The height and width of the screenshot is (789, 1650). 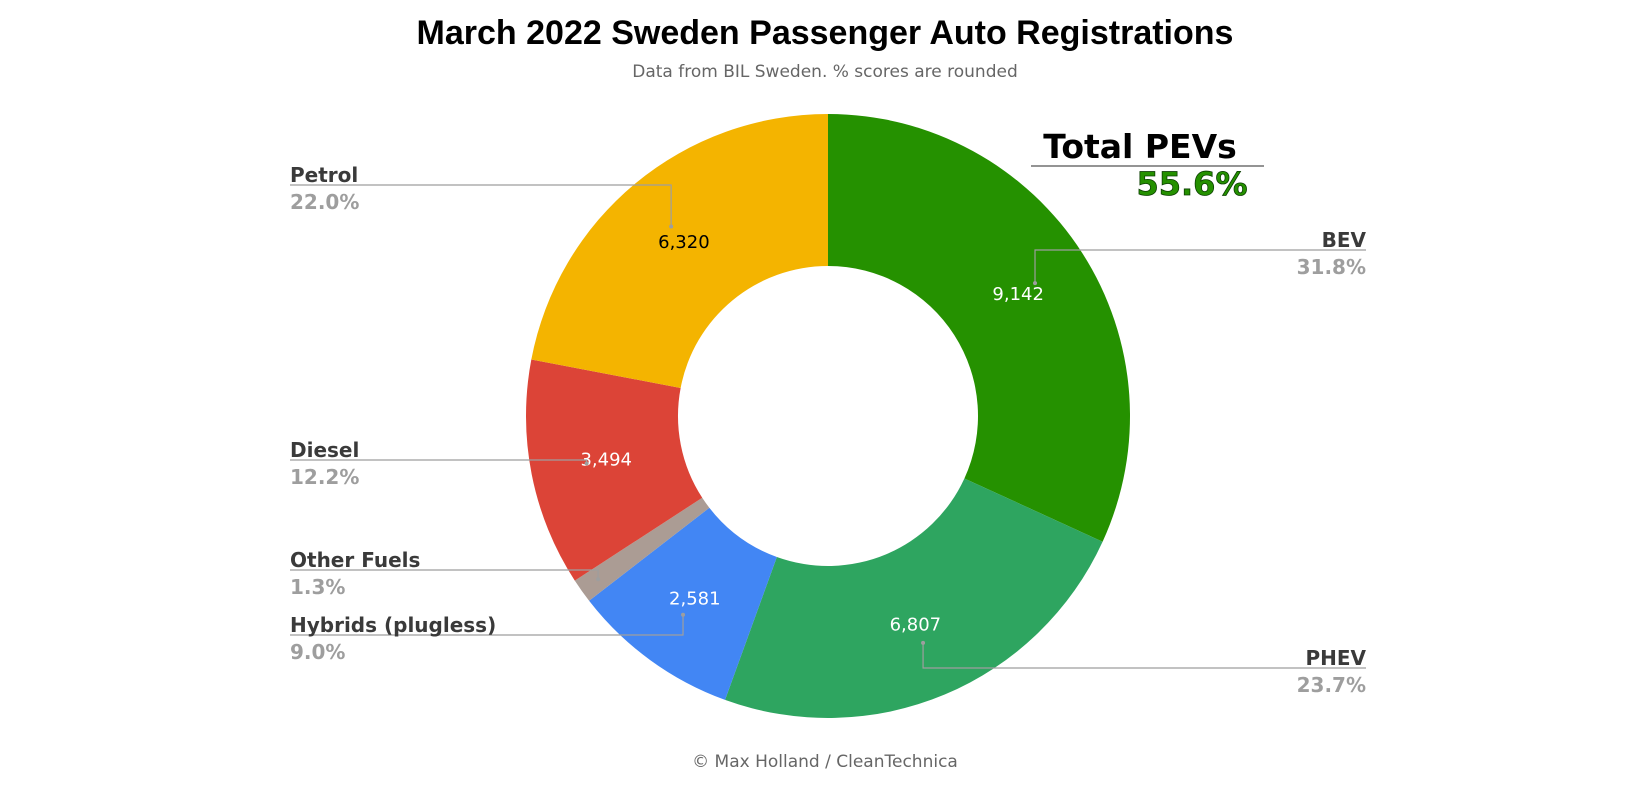 What do you see at coordinates (324, 202) in the screenshot?
I see `callout-percent-petrol: 22.0%` at bounding box center [324, 202].